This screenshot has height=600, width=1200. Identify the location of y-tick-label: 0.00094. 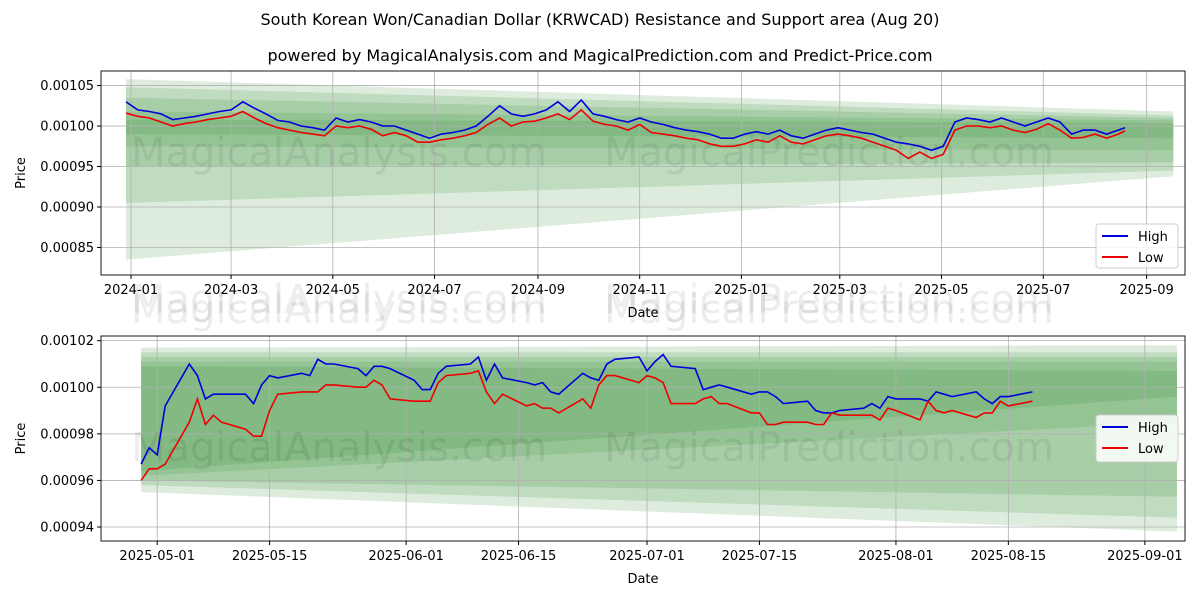
(67, 528).